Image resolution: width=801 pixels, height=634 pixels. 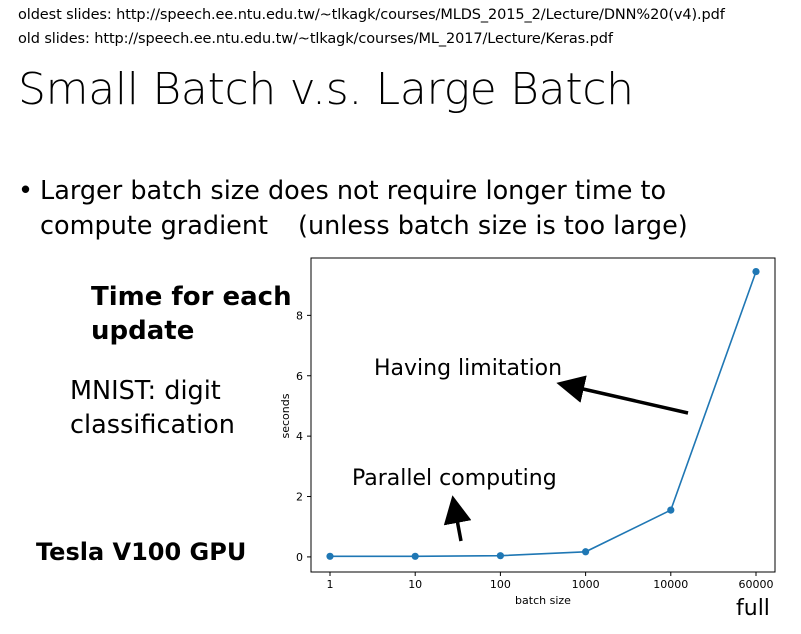 What do you see at coordinates (154, 226) in the screenshot?
I see `bullet-text-line2: compute gradient` at bounding box center [154, 226].